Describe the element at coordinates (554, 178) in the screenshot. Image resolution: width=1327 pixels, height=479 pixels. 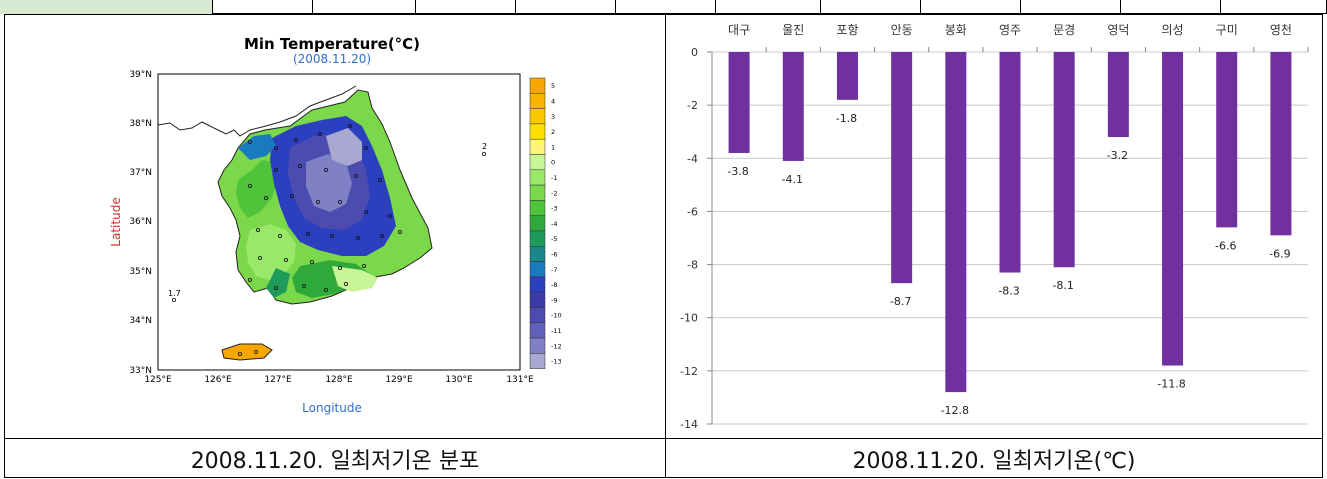
I see `colorbar-label: -1` at that location.